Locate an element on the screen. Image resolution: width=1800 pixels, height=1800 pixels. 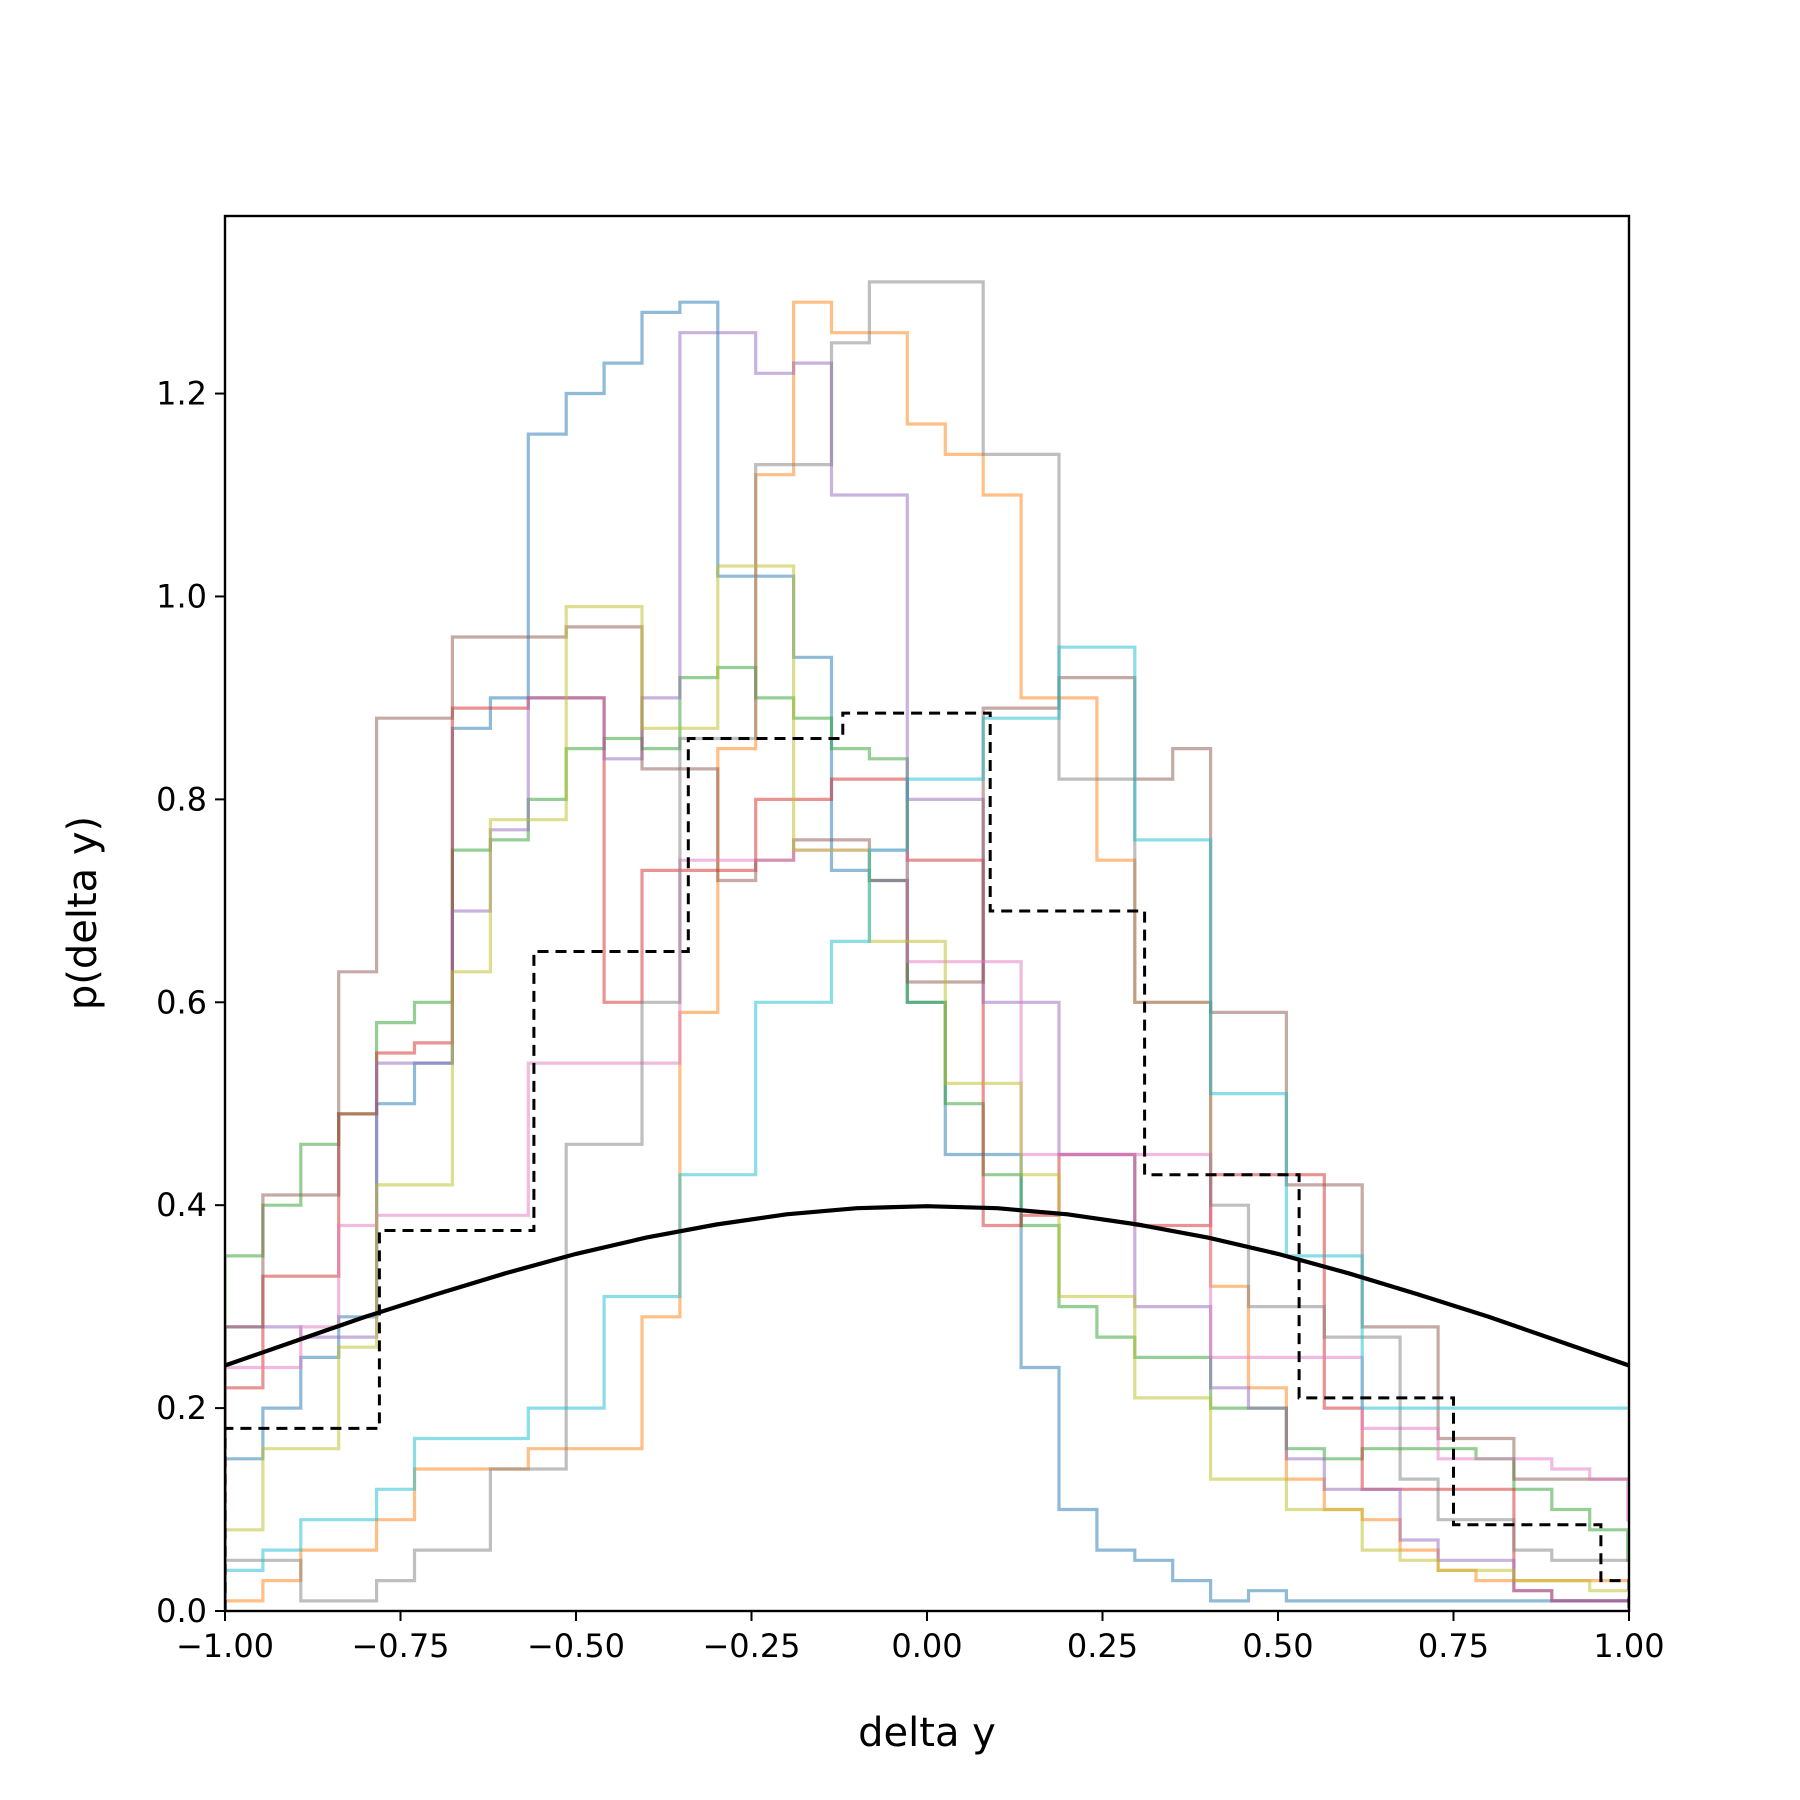
y-tick-label: 0.0 is located at coordinates (181, 1611).